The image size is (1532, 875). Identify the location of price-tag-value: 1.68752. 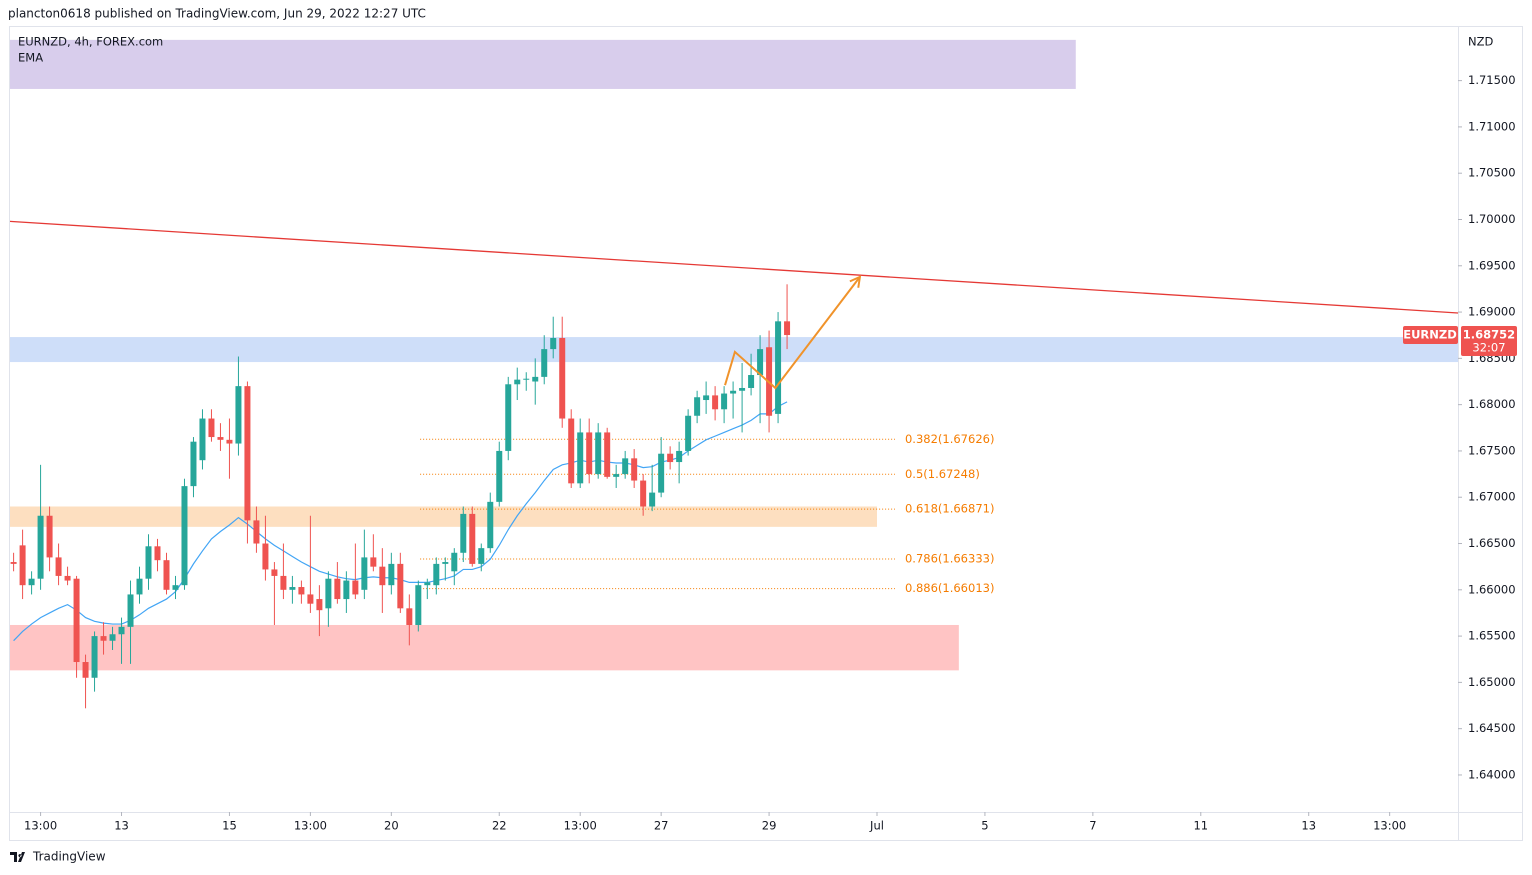
(1489, 335).